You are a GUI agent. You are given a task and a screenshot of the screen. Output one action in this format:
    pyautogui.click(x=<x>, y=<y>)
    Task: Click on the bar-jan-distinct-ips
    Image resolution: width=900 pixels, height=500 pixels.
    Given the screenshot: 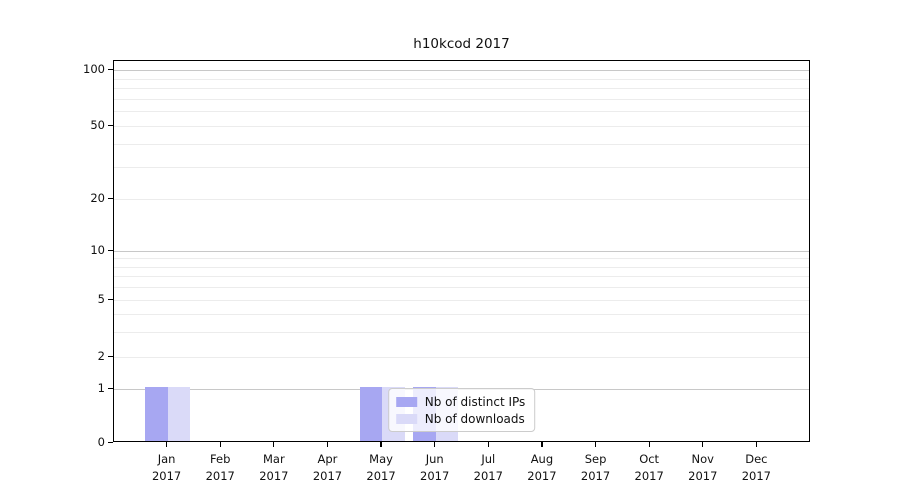 What is the action you would take?
    pyautogui.click(x=156, y=414)
    